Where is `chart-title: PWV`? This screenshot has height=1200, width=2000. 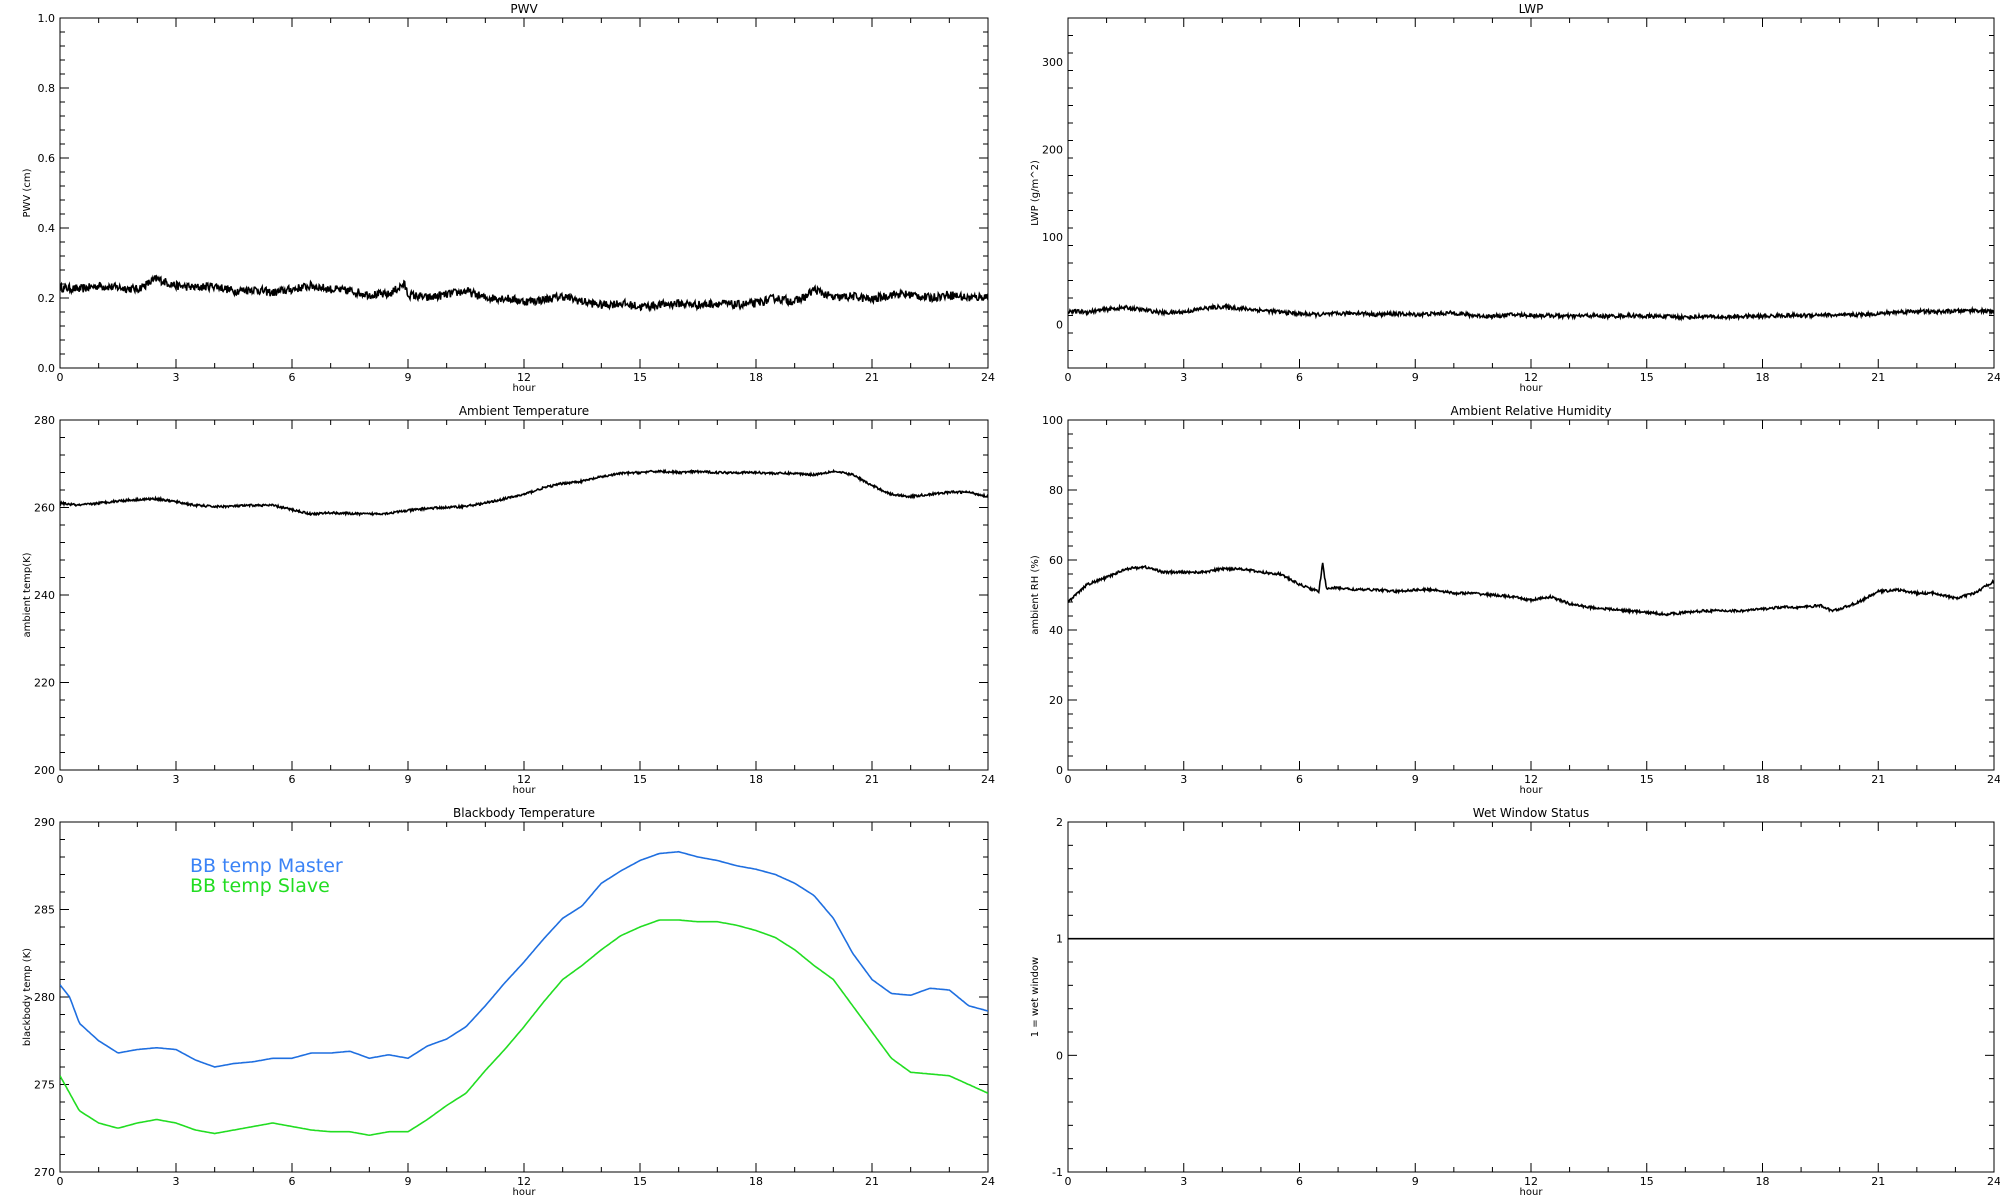
chart-title: PWV is located at coordinates (524, 9).